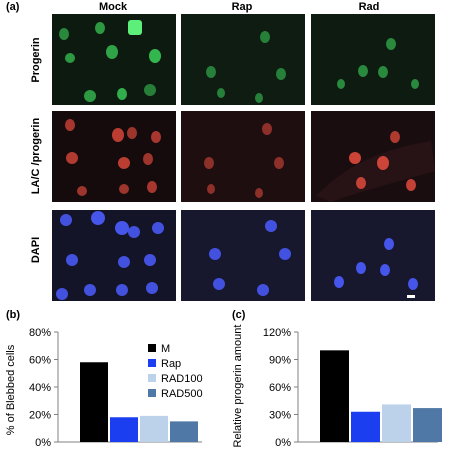 The height and width of the screenshot is (456, 459). I want to click on y-tick-label: 30%, so click(280, 416).